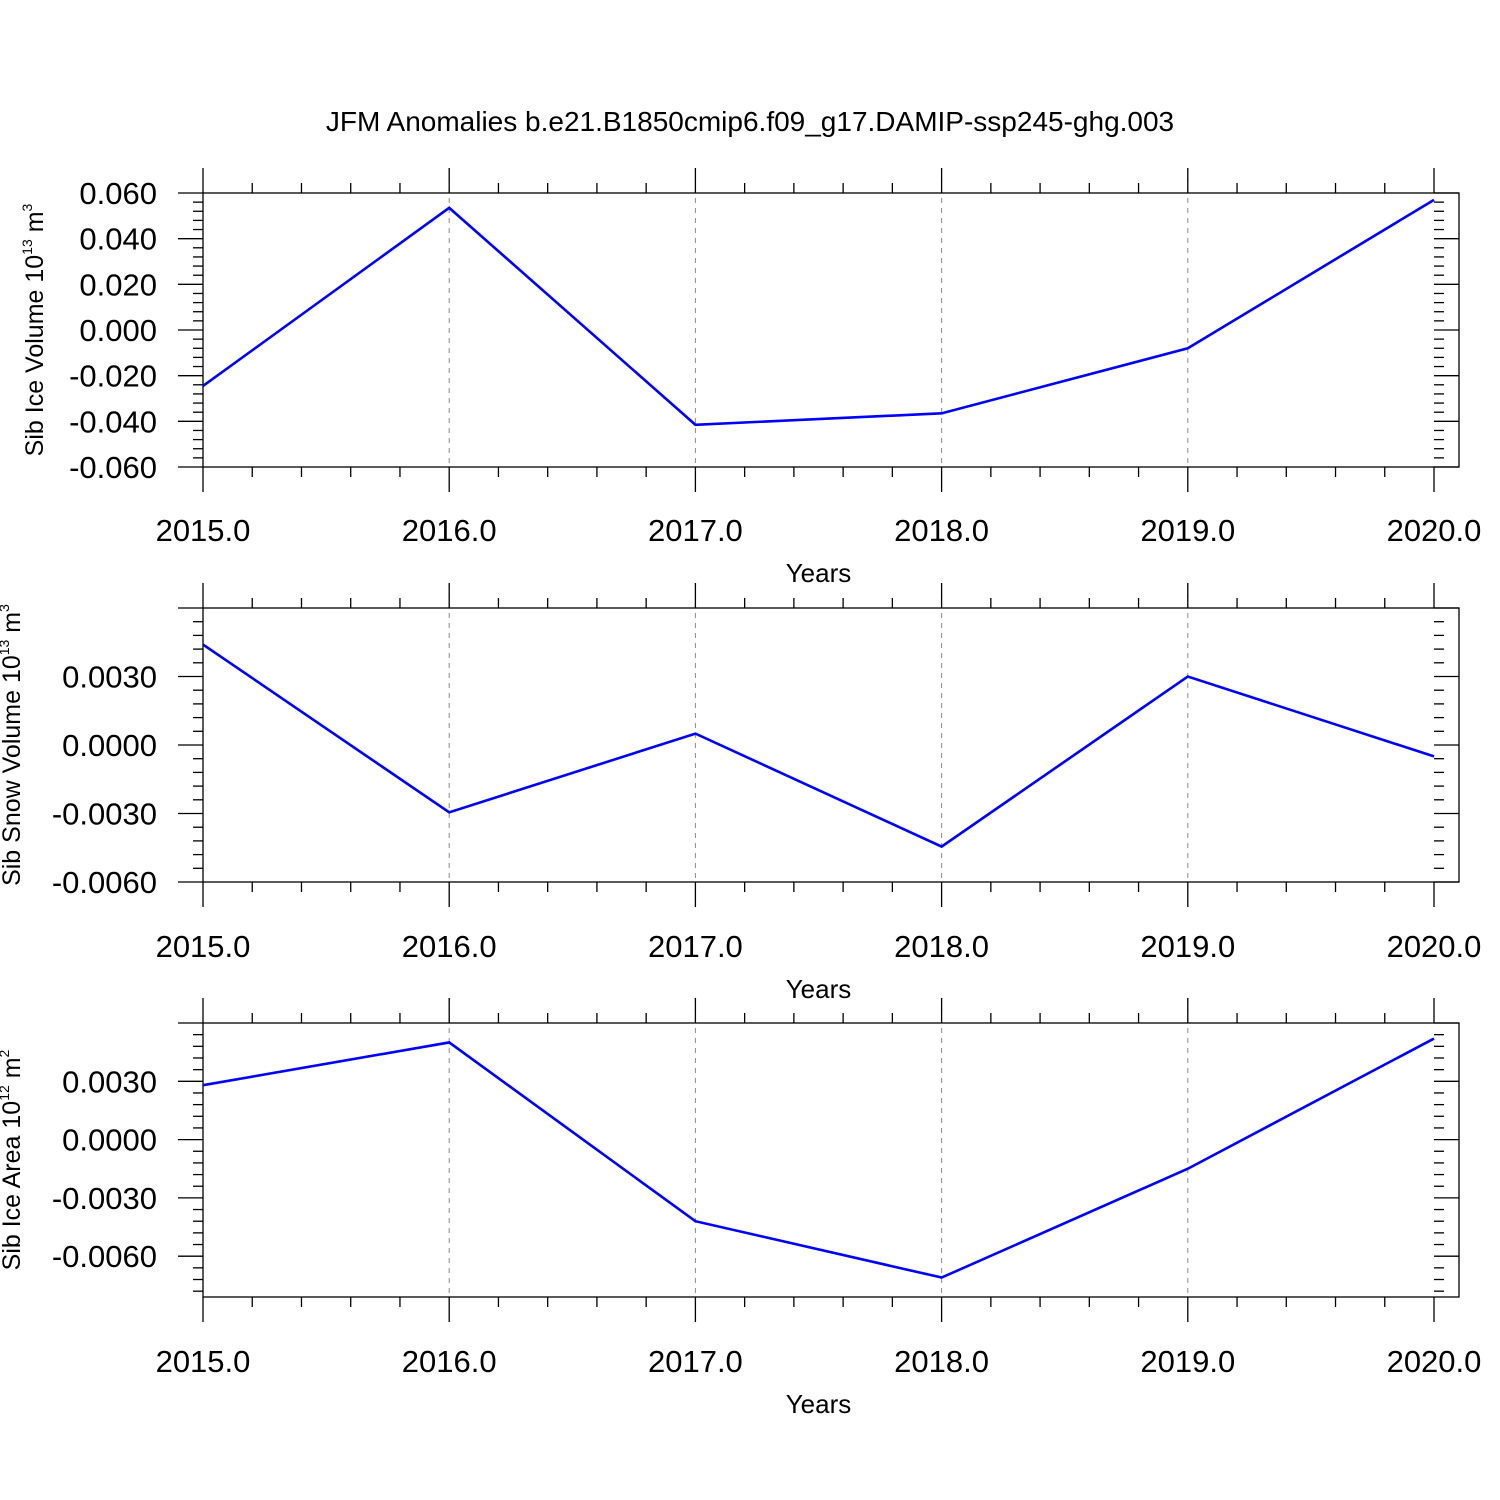  I want to click on y-tick-label: 0.040, so click(118, 239).